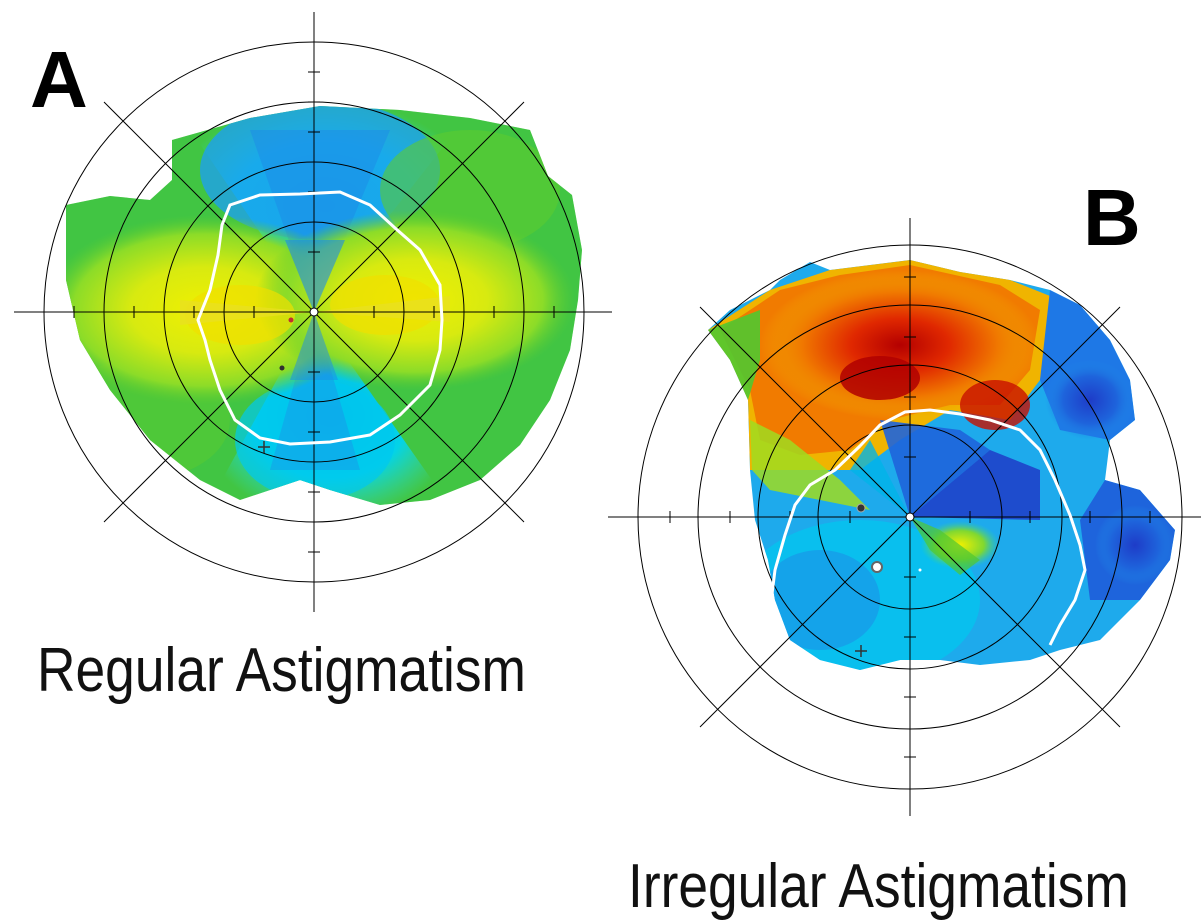 This screenshot has height=924, width=1201. What do you see at coordinates (59, 79) in the screenshot?
I see `panel-a-label: A` at bounding box center [59, 79].